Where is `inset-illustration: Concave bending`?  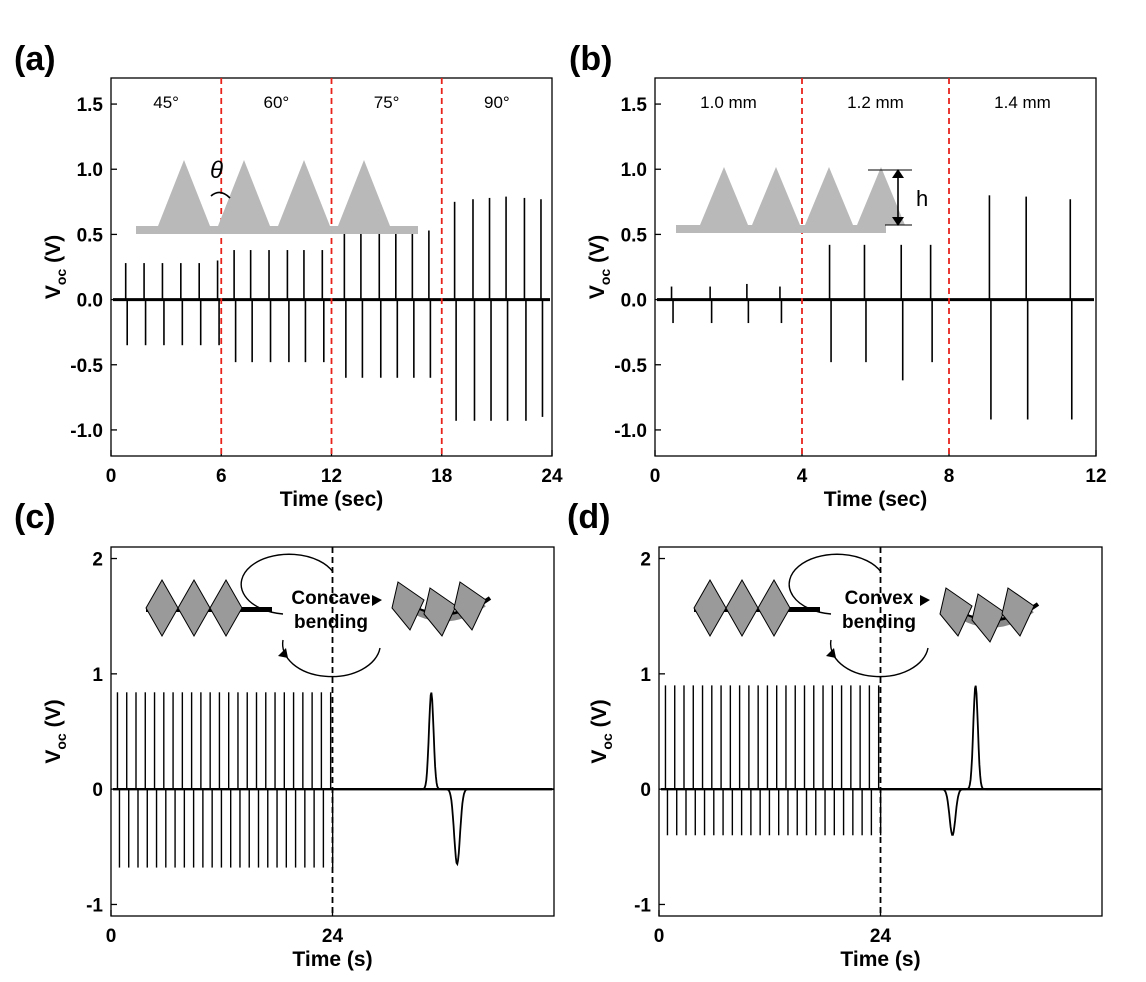
inset-illustration: Concave bending is located at coordinates (318, 615).